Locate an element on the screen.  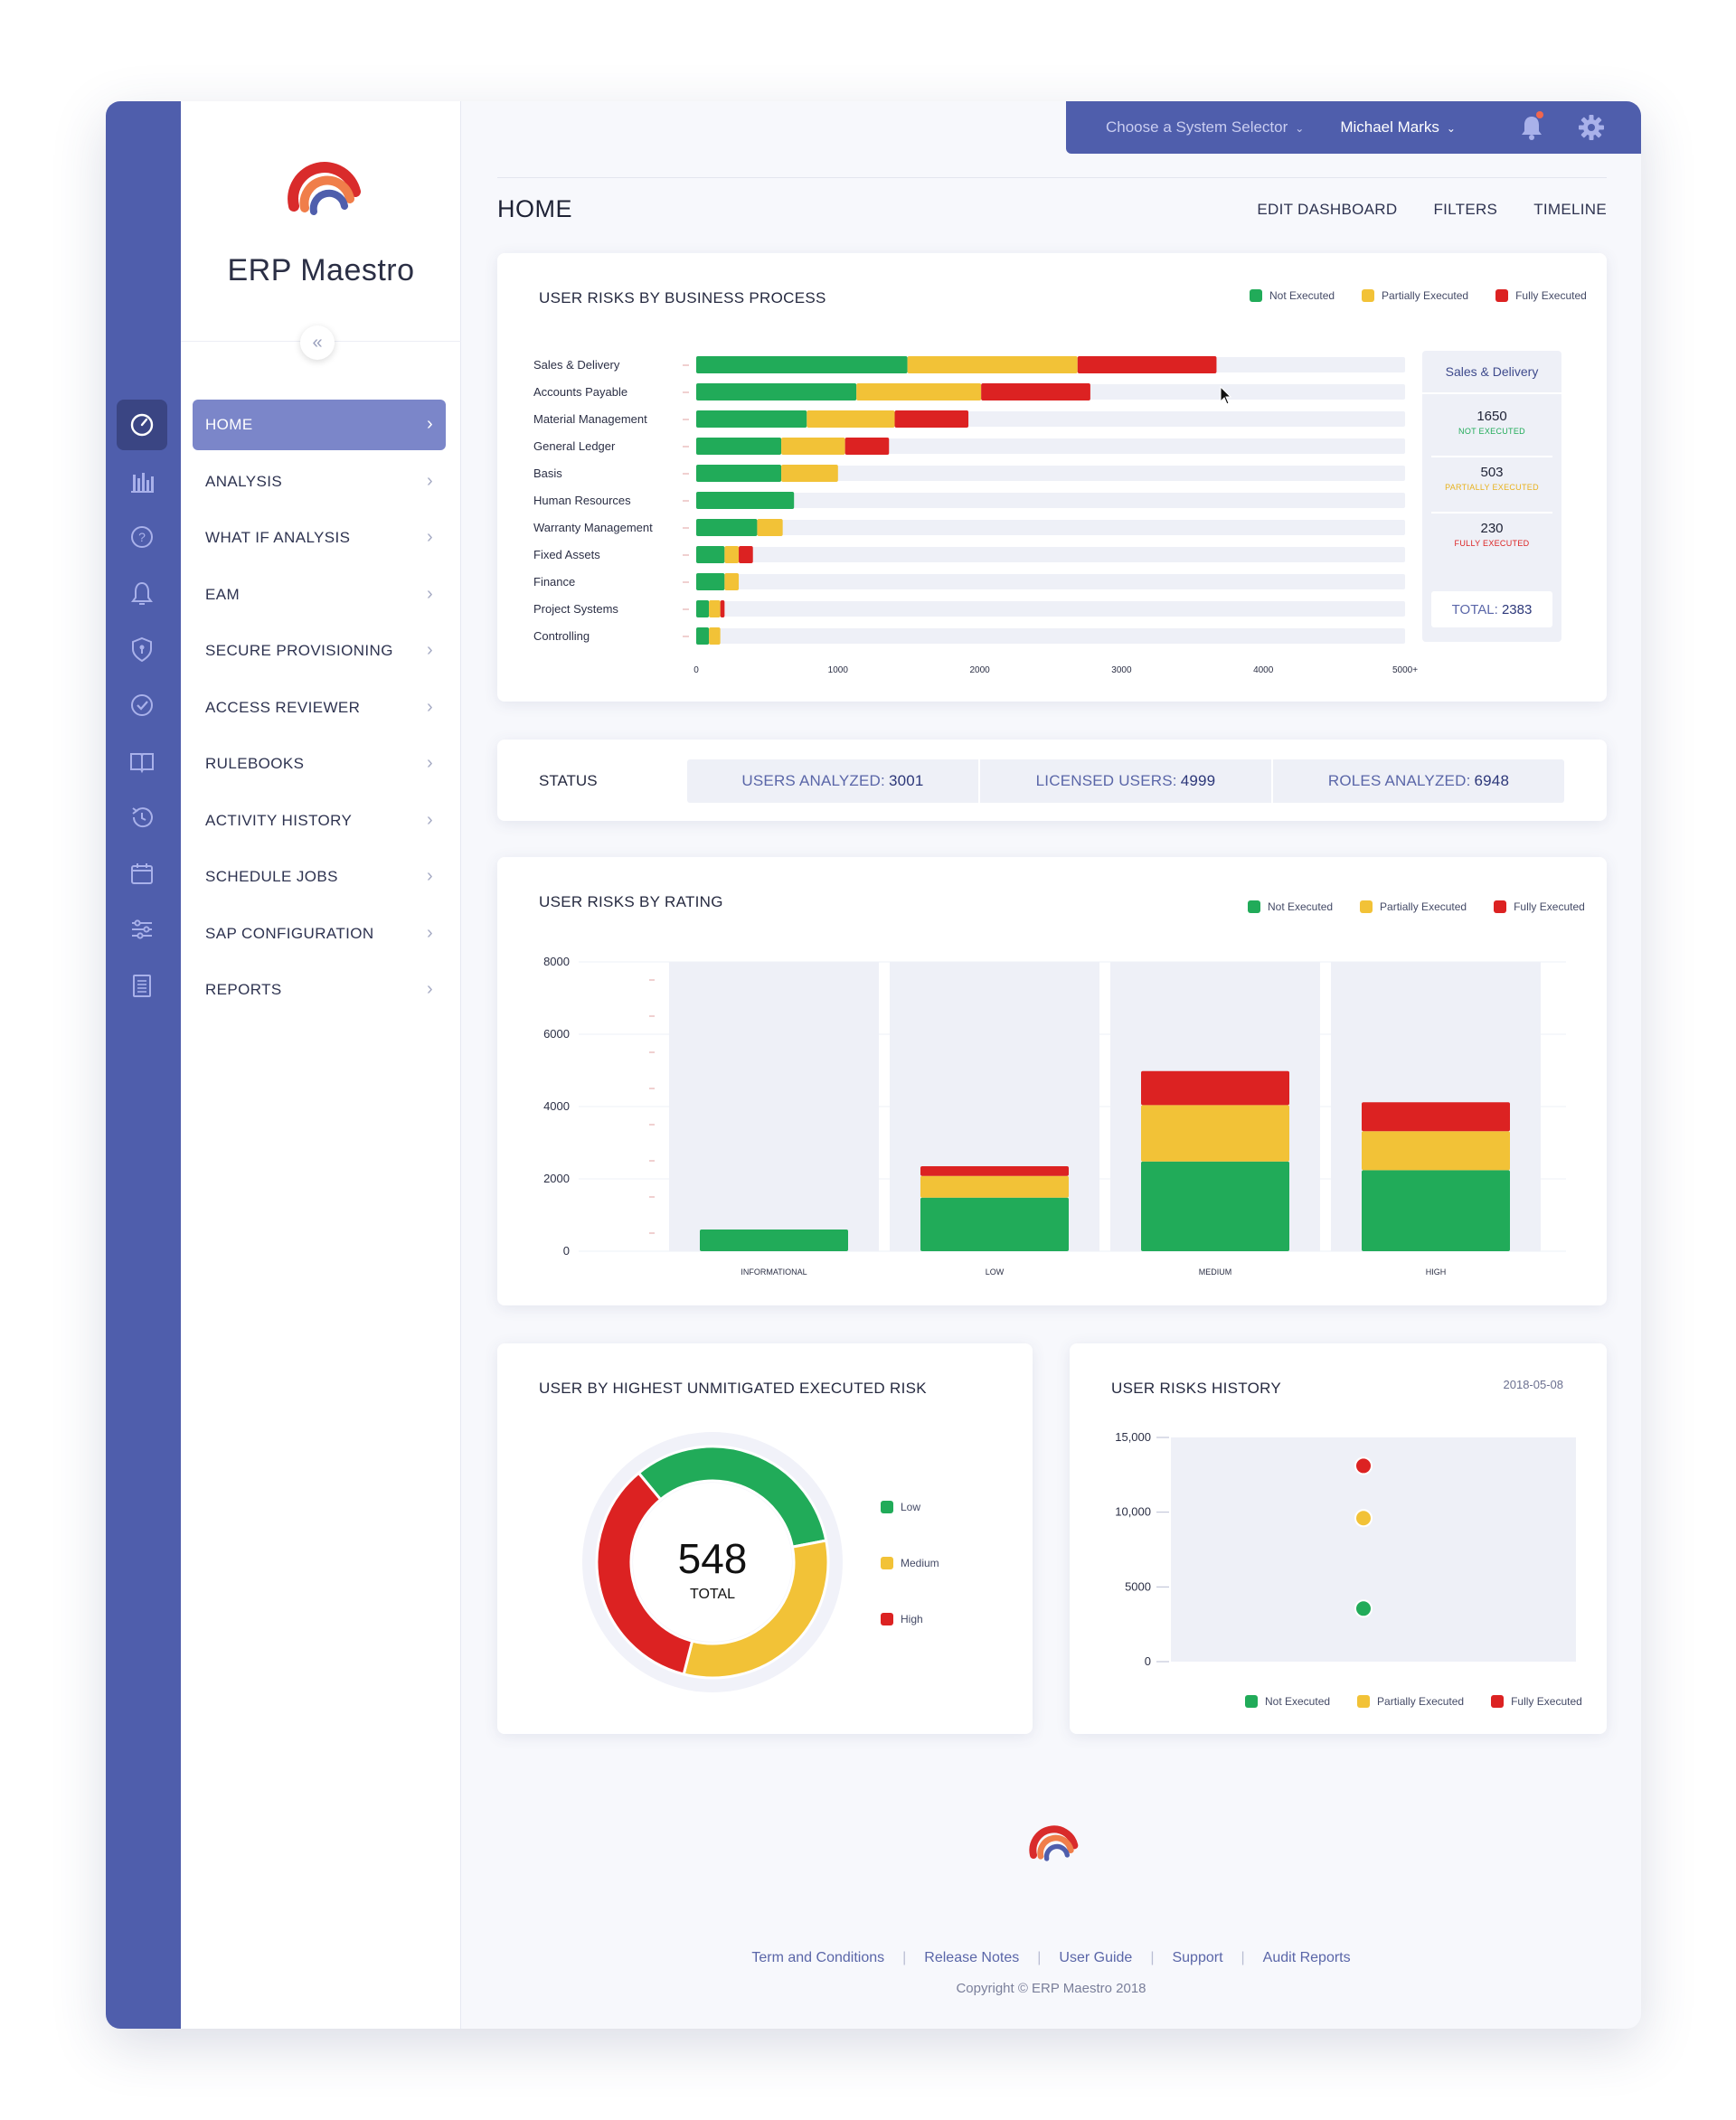
x-tick-label: INFORMATIONAL is located at coordinates (774, 1272).